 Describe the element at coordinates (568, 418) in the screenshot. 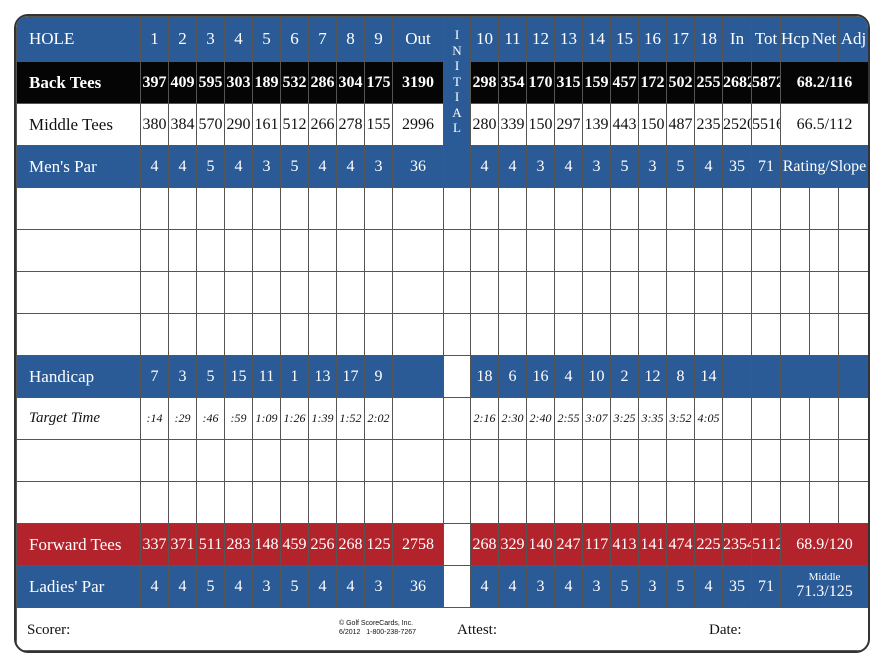

I see `hole-value: 2:55` at that location.